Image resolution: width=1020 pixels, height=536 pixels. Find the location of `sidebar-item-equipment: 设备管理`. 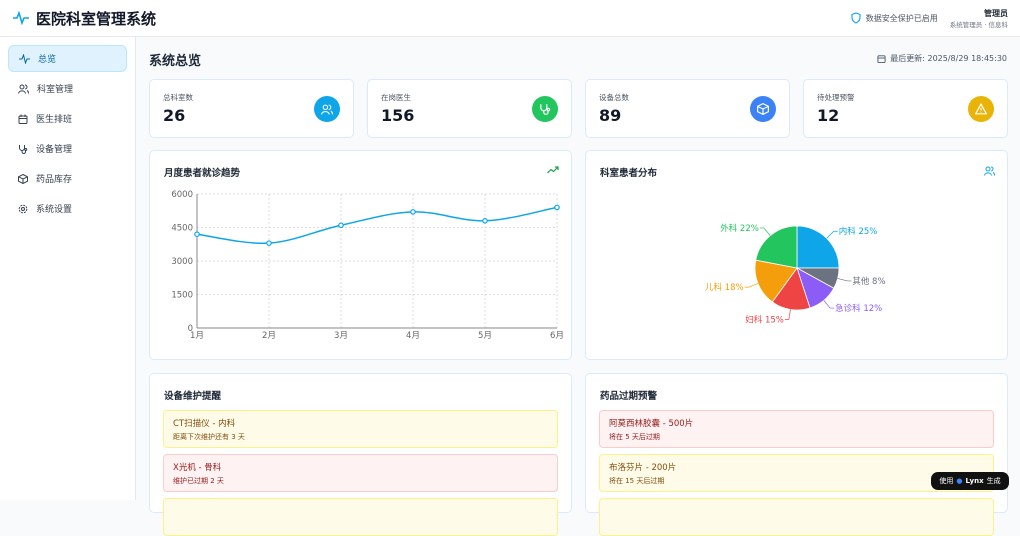

sidebar-item-equipment: 设备管理 is located at coordinates (67, 148).